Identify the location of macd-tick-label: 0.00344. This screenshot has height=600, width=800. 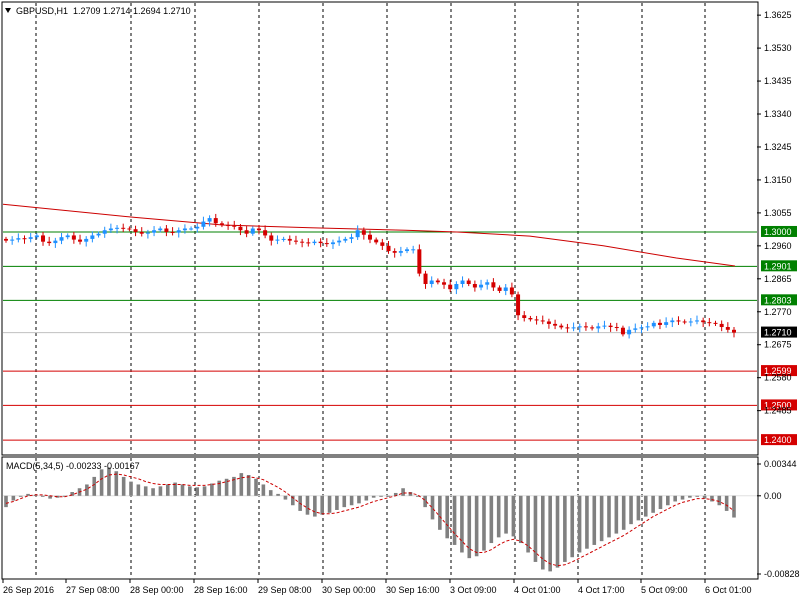
(780, 464).